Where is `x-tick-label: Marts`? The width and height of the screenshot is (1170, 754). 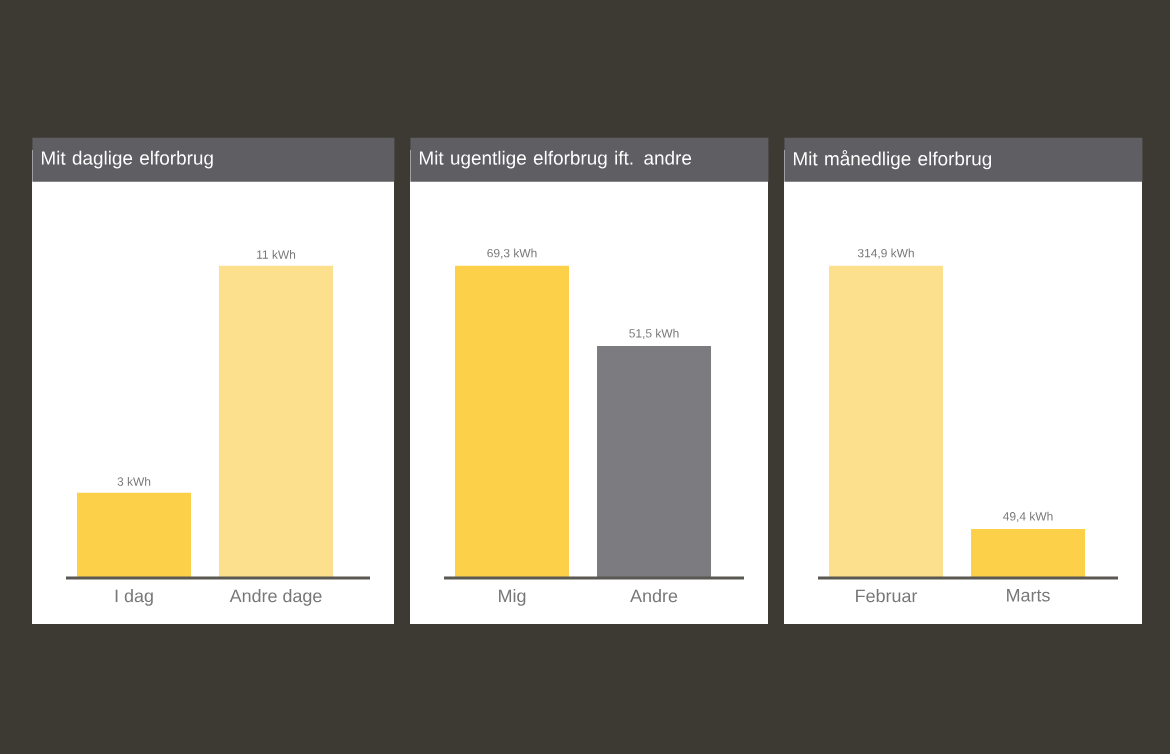
x-tick-label: Marts is located at coordinates (1028, 595).